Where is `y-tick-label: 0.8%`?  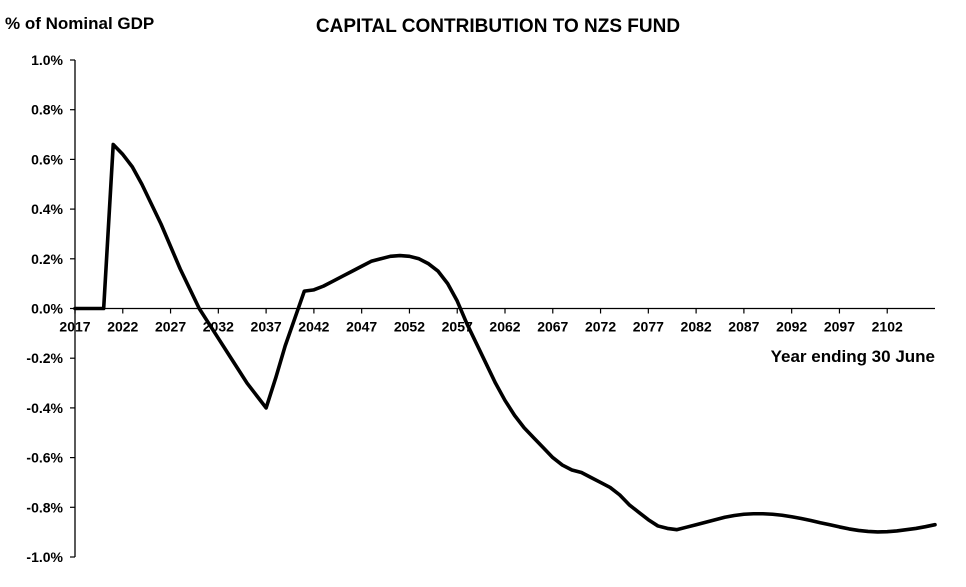 y-tick-label: 0.8% is located at coordinates (47, 110).